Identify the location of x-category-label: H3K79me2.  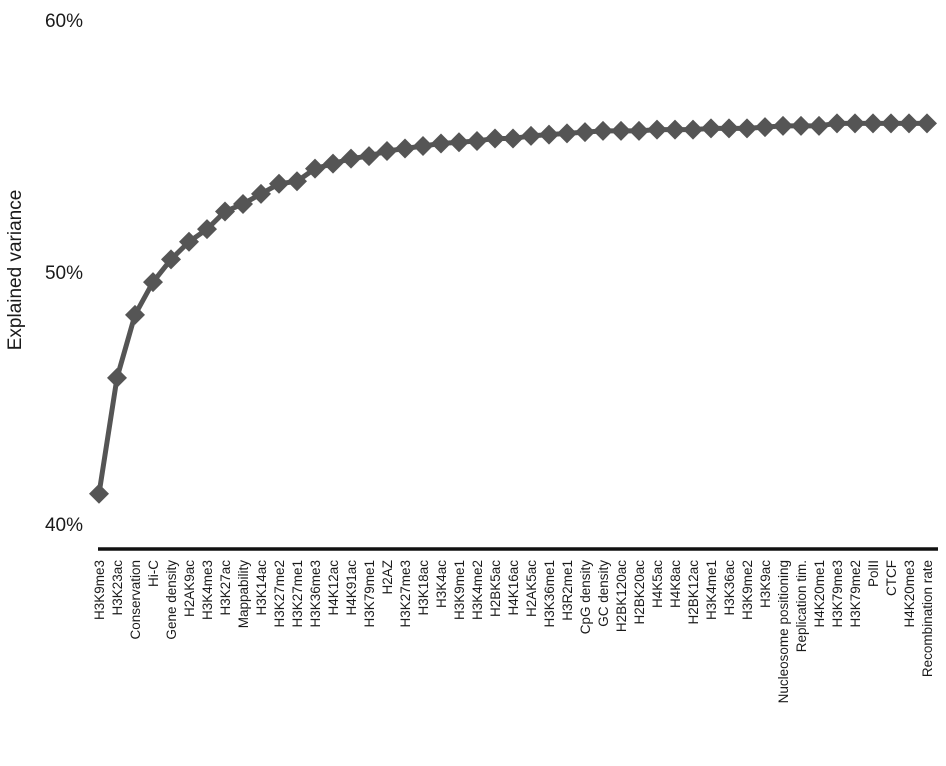
(855, 594).